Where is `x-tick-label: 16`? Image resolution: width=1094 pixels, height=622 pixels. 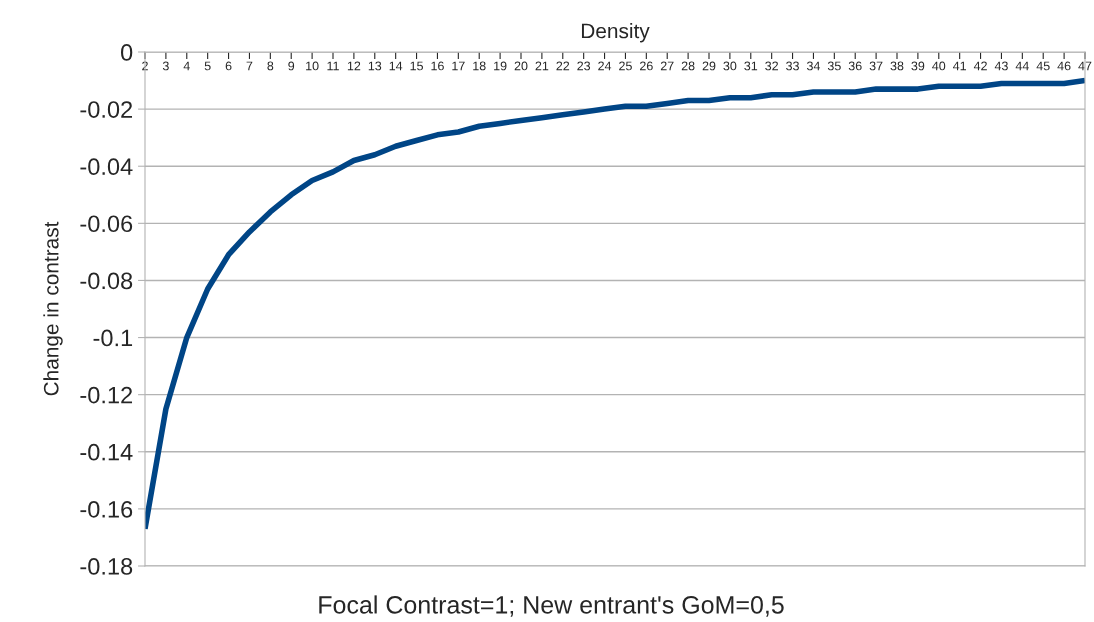 x-tick-label: 16 is located at coordinates (437, 66).